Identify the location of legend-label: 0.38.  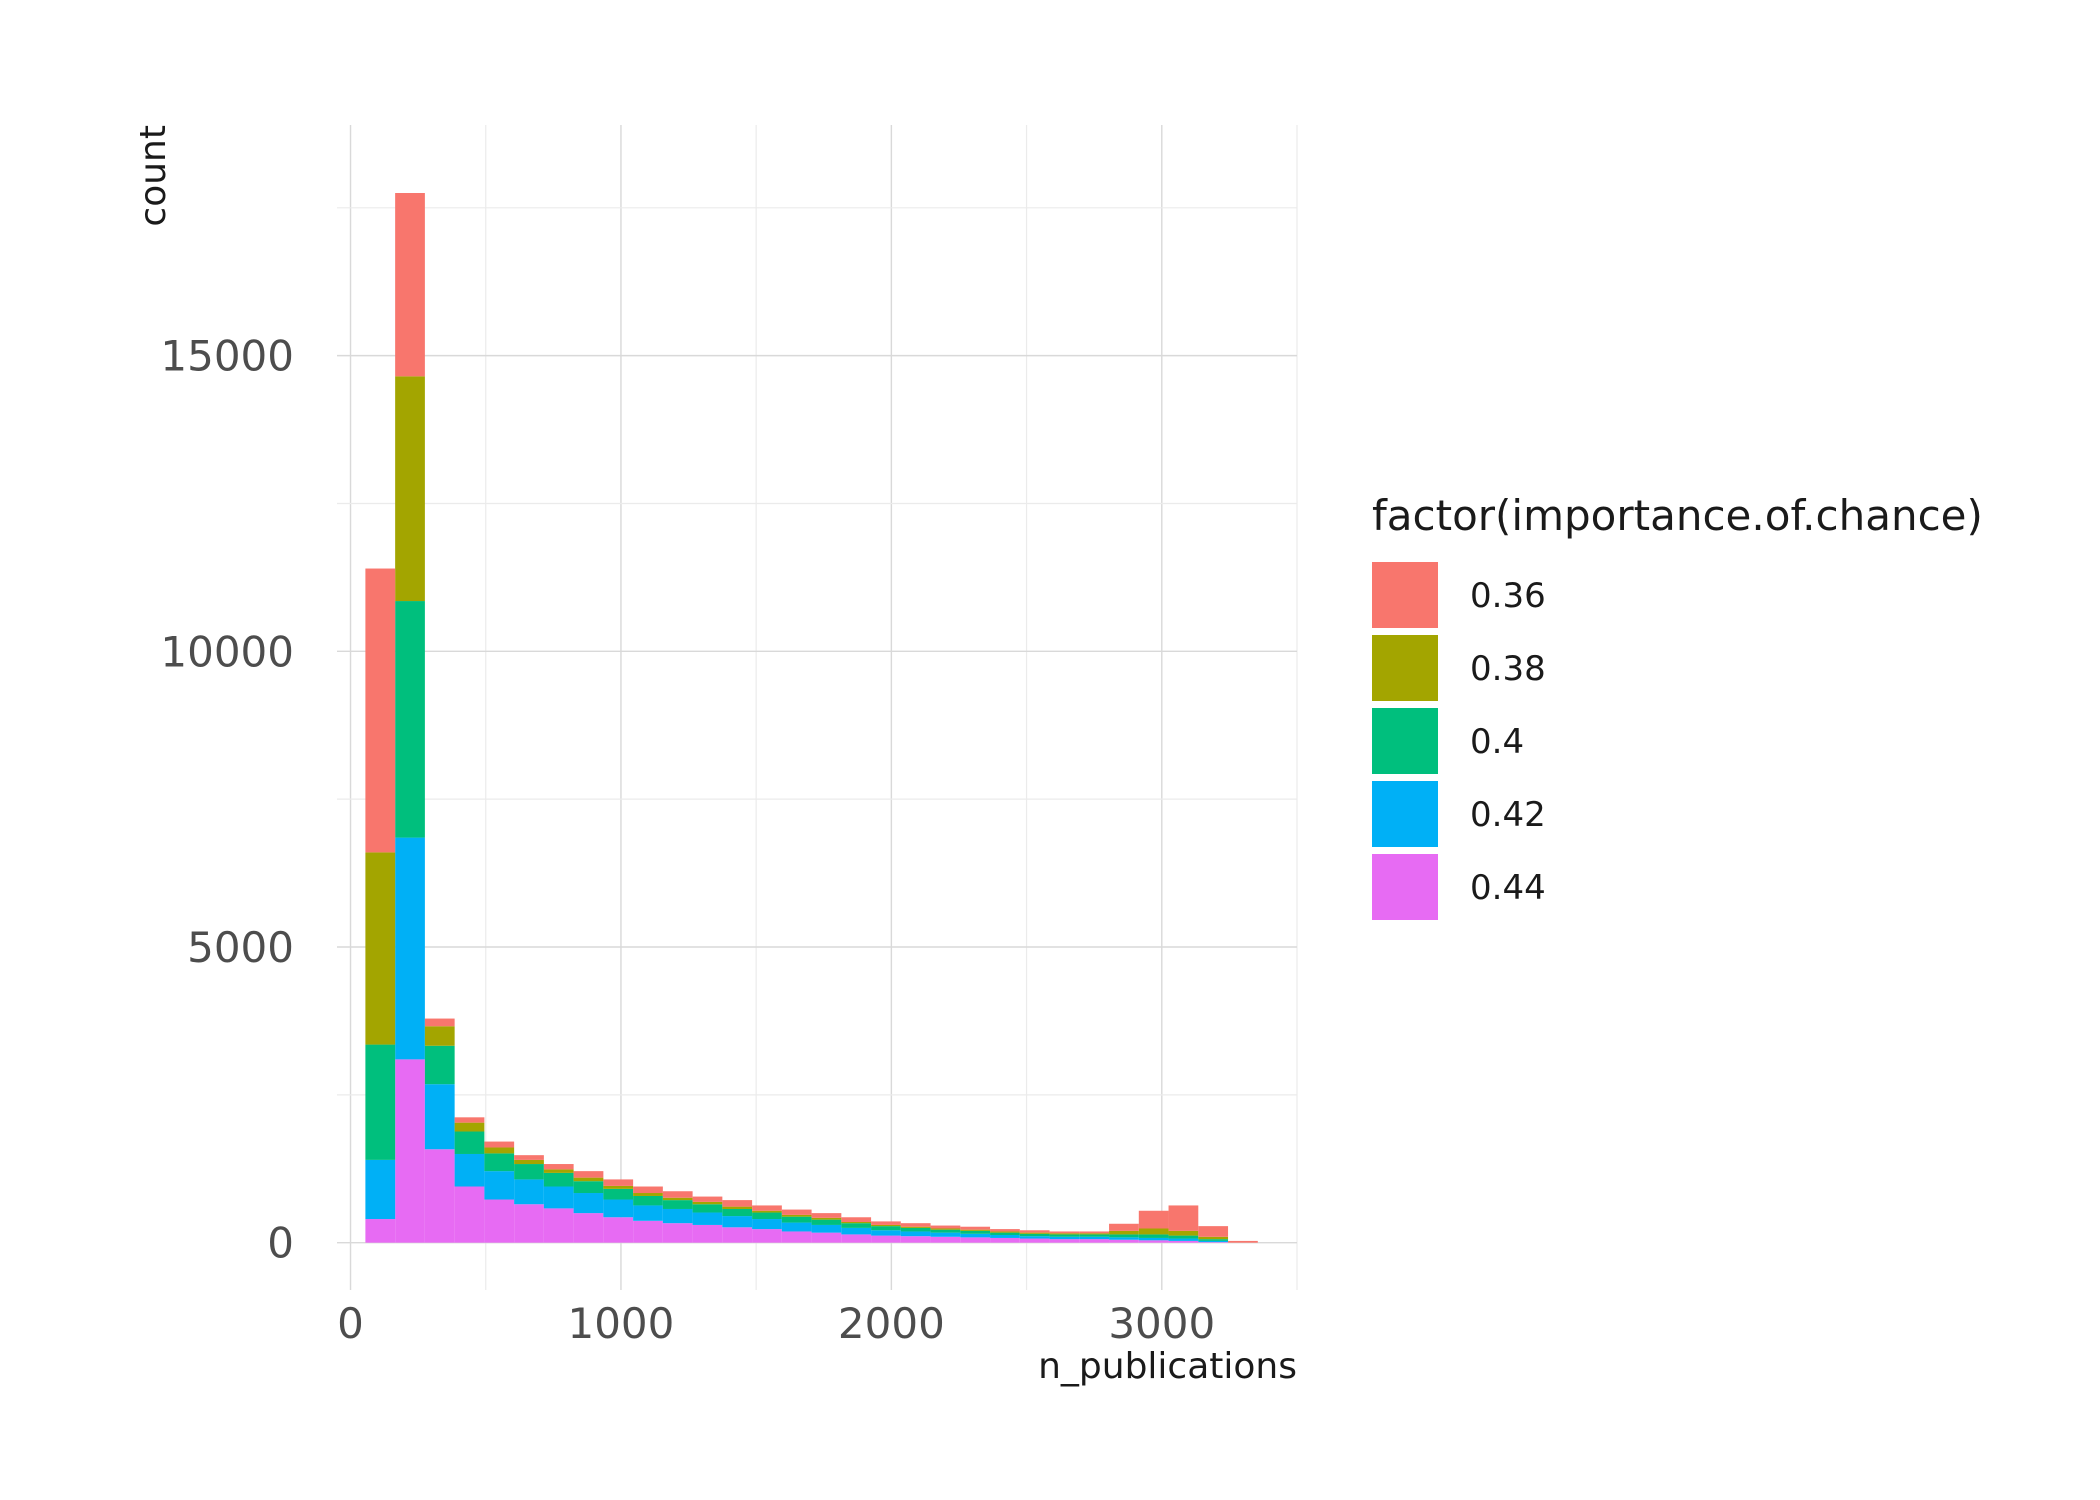
(1508, 669).